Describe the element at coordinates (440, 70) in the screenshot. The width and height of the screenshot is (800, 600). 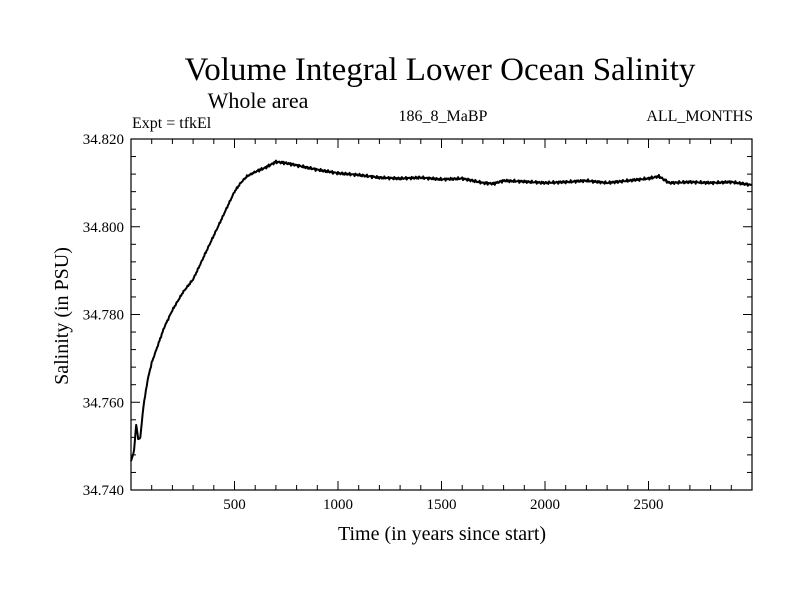
I see `chart-title: Volume Integral Lower Ocean Salinity` at that location.